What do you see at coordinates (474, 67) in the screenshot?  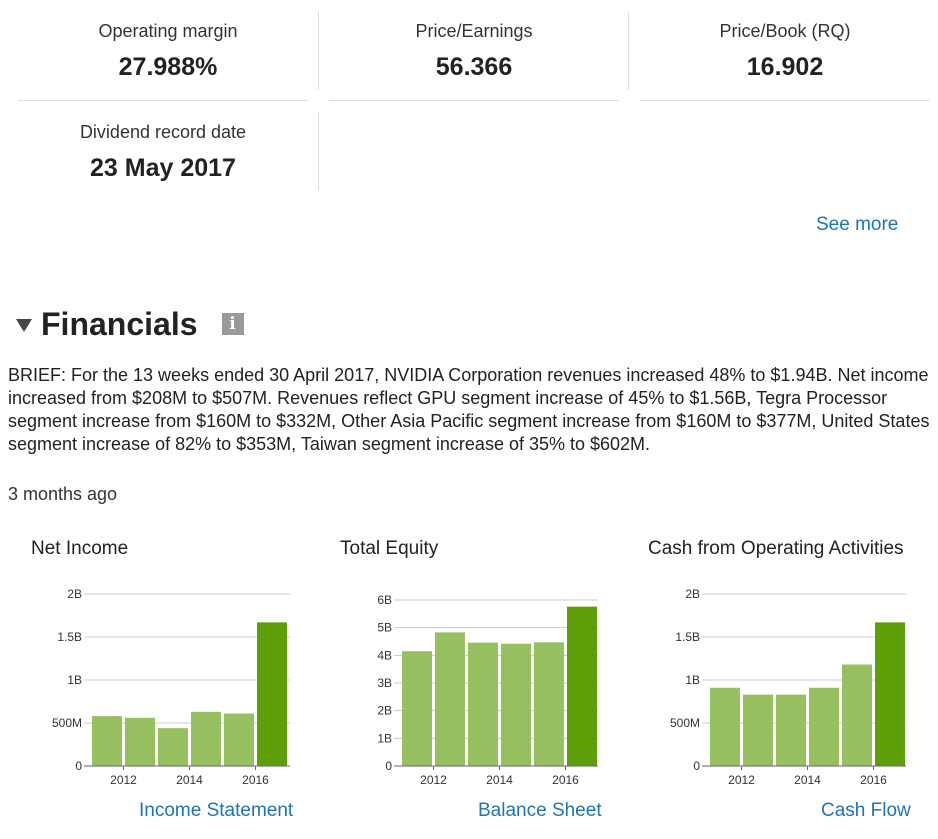 I see `stat-value: 56.366` at bounding box center [474, 67].